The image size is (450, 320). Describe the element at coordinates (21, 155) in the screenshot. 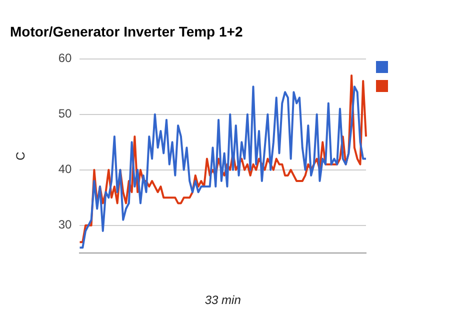

I see `y-axis-title: C` at that location.